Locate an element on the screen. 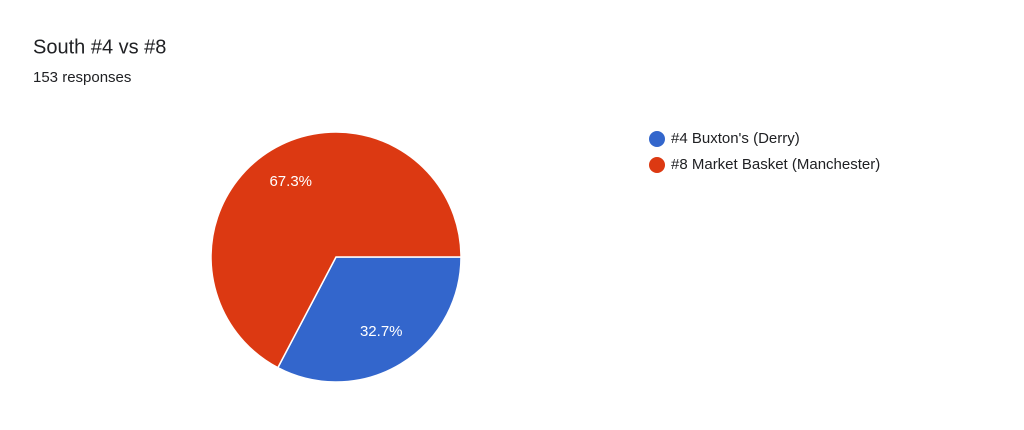 This screenshot has width=1024, height=430. slice-label: 32.7% is located at coordinates (381, 331).